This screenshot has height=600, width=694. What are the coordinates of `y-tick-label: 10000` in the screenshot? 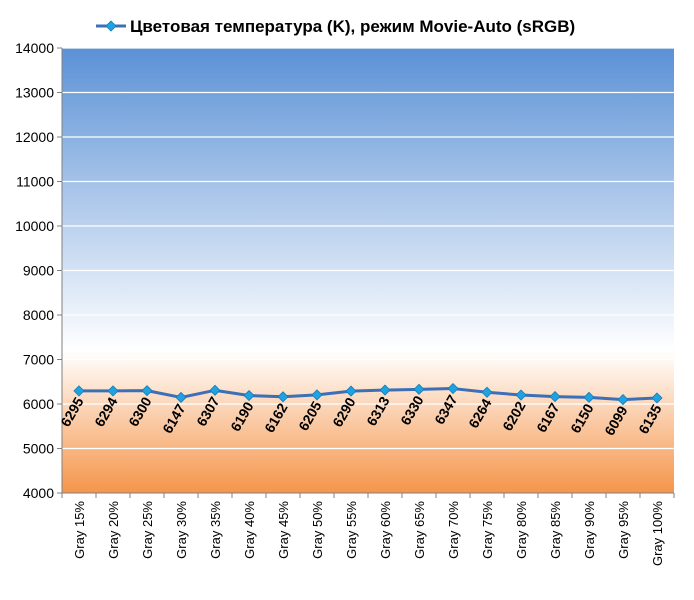 It's located at (34, 226).